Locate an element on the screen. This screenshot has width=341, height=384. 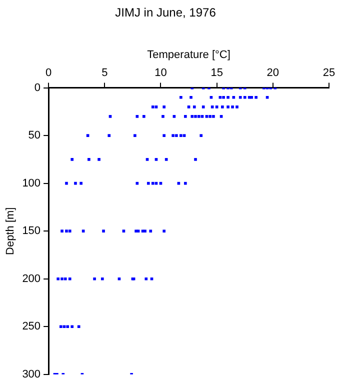
y-tick-label: 150 is located at coordinates (31, 231).